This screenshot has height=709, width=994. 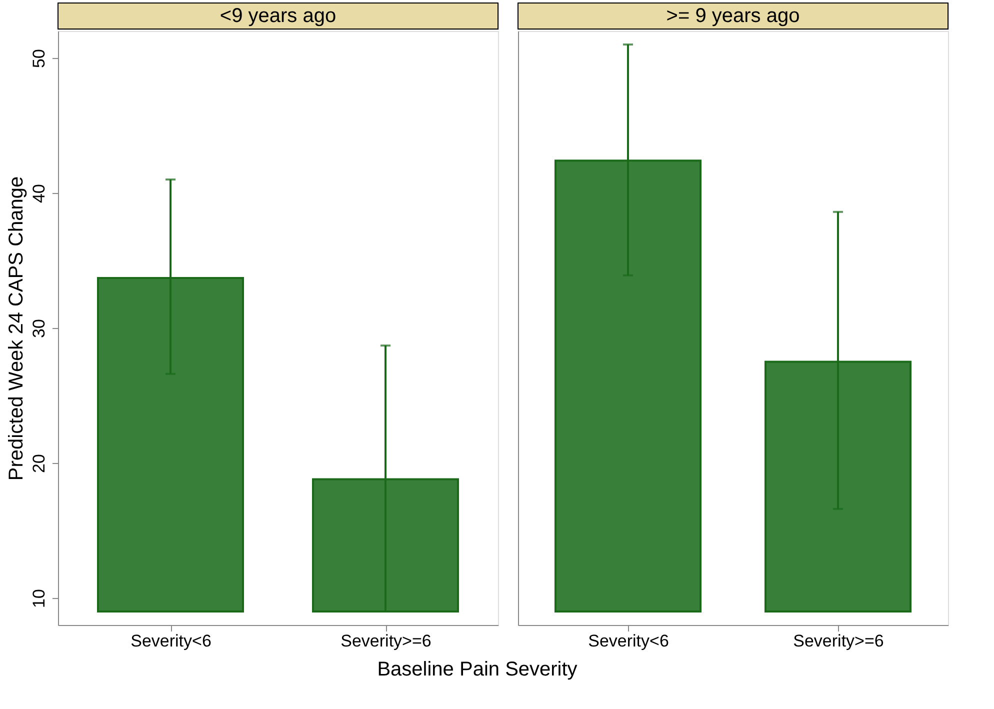 What do you see at coordinates (39, 463) in the screenshot?
I see `y-tick-label: 20` at bounding box center [39, 463].